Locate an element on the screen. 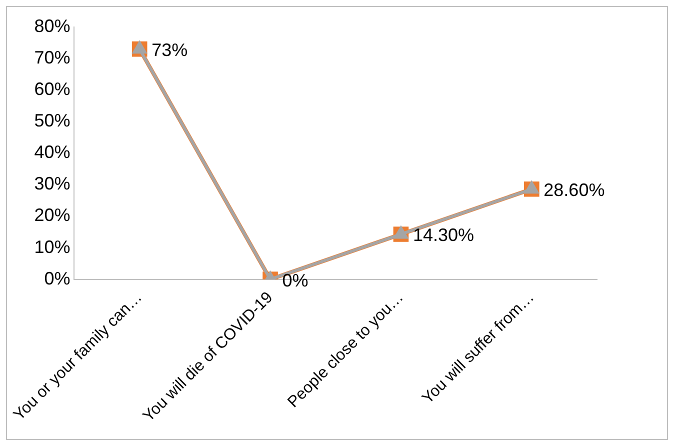  y-tick-label: 20% is located at coordinates (52, 215).